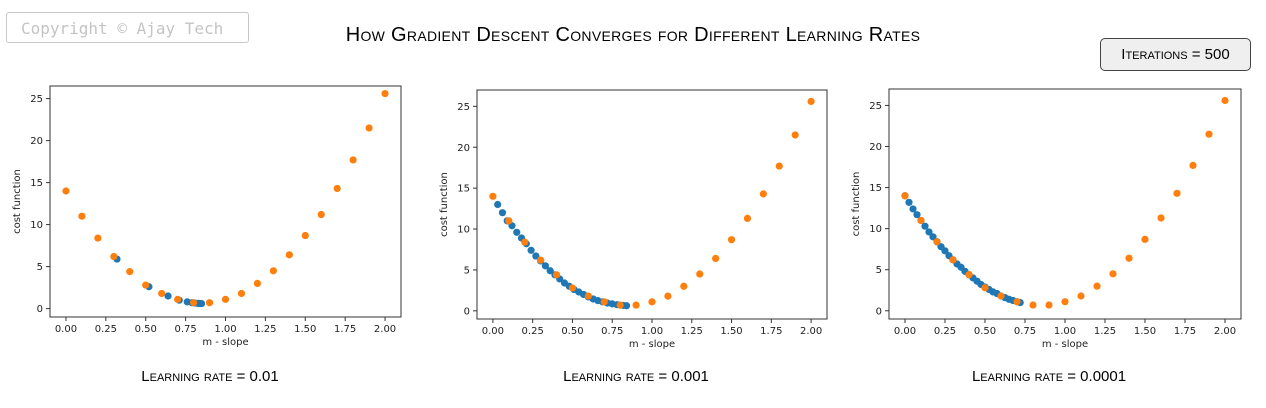 The width and height of the screenshot is (1266, 408). I want to click on x-tick-label: 1.50, so click(731, 331).